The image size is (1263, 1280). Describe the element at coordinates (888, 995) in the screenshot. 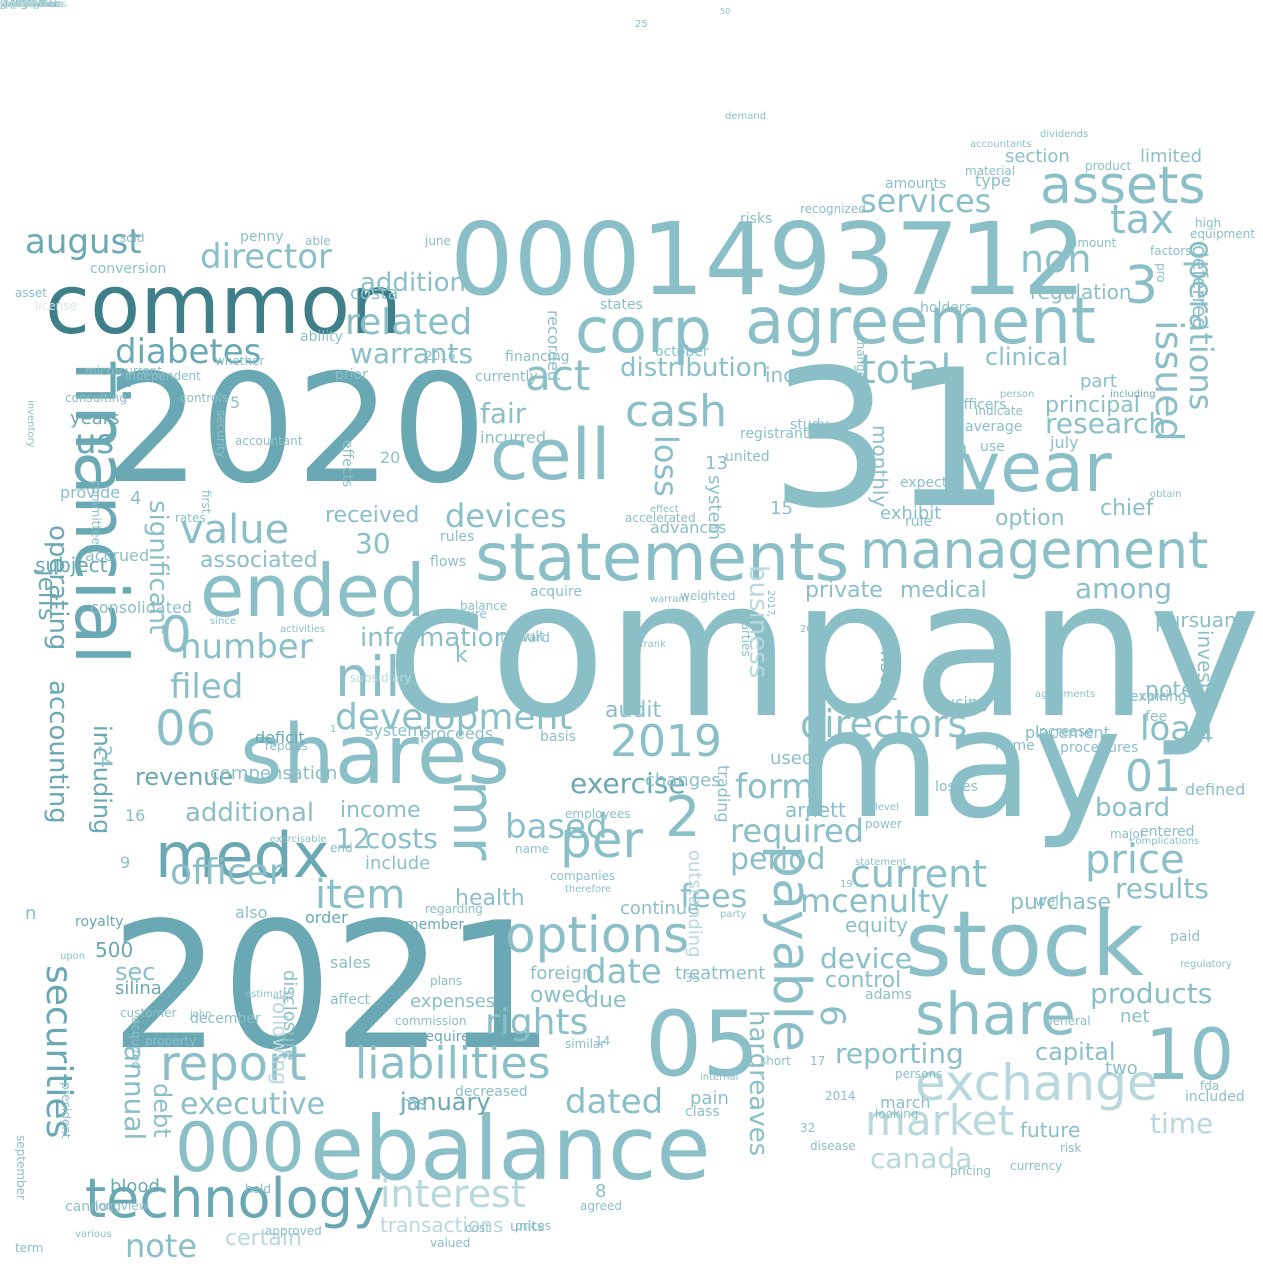

I see `cloud-word: adams` at that location.